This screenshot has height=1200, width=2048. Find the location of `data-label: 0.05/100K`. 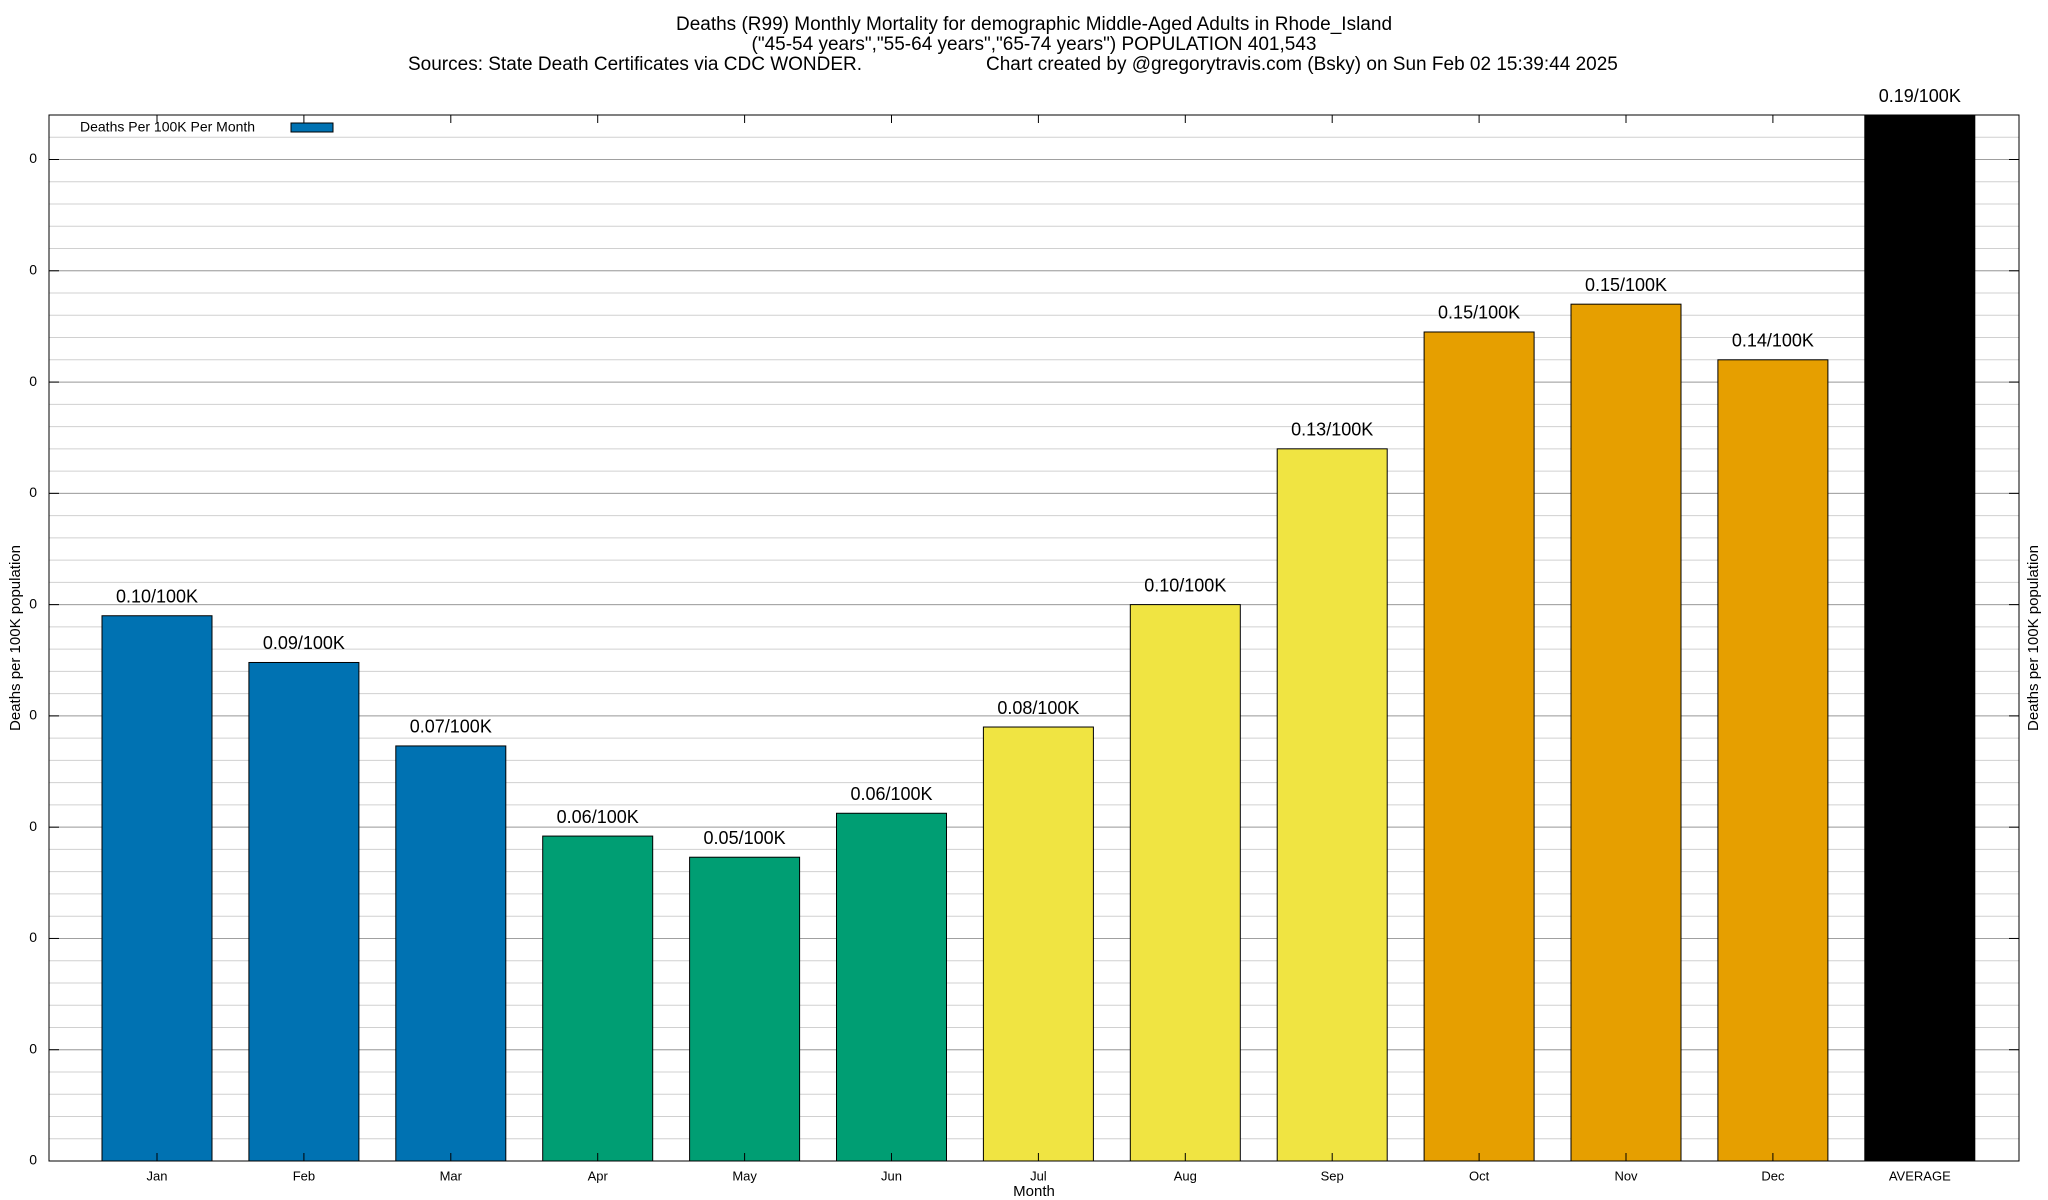

data-label: 0.05/100K is located at coordinates (745, 838).